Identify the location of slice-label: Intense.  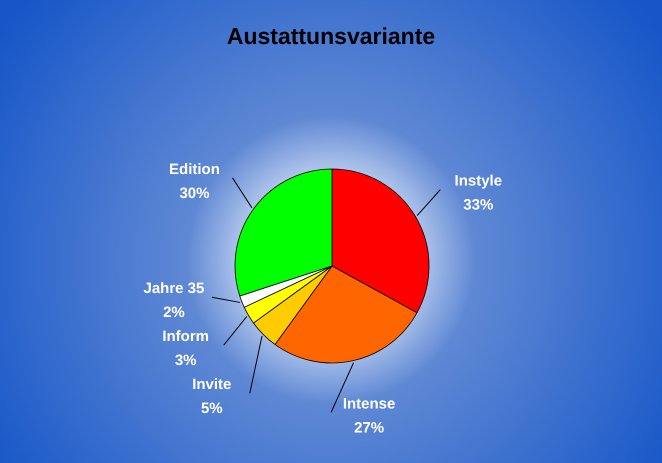
(369, 403).